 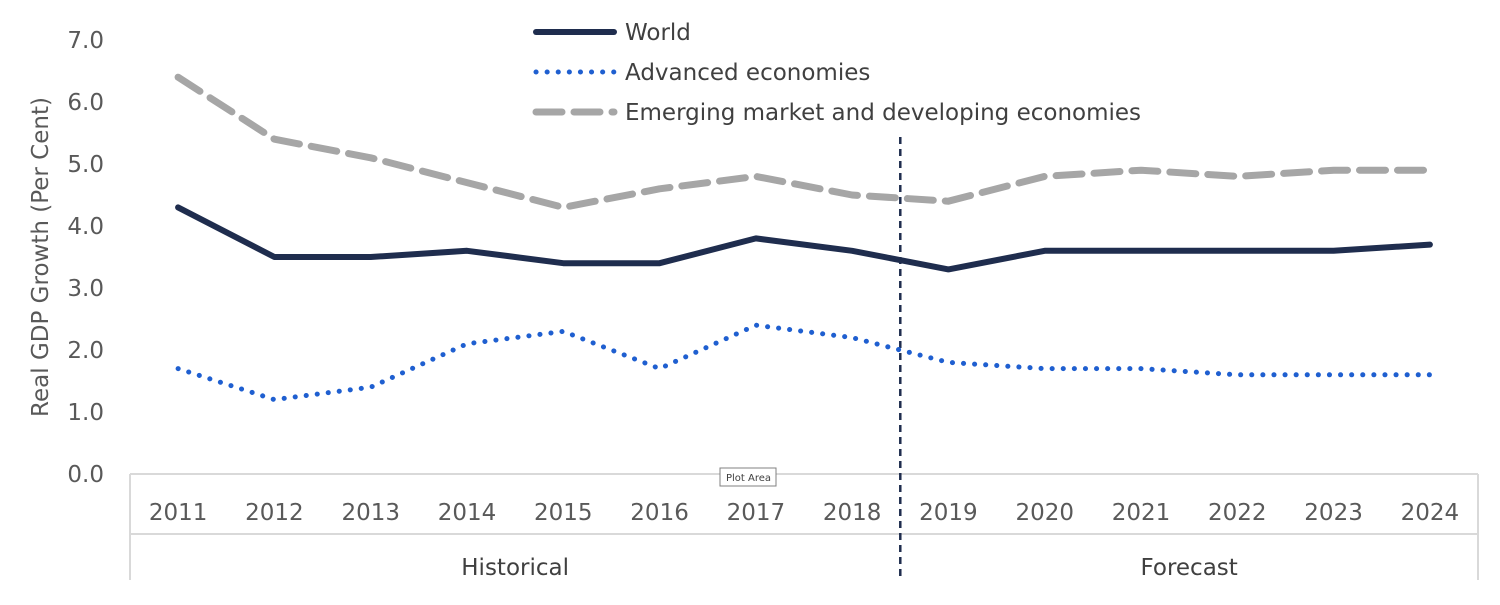 What do you see at coordinates (1141, 513) in the screenshot?
I see `x-tick-label: 2021` at bounding box center [1141, 513].